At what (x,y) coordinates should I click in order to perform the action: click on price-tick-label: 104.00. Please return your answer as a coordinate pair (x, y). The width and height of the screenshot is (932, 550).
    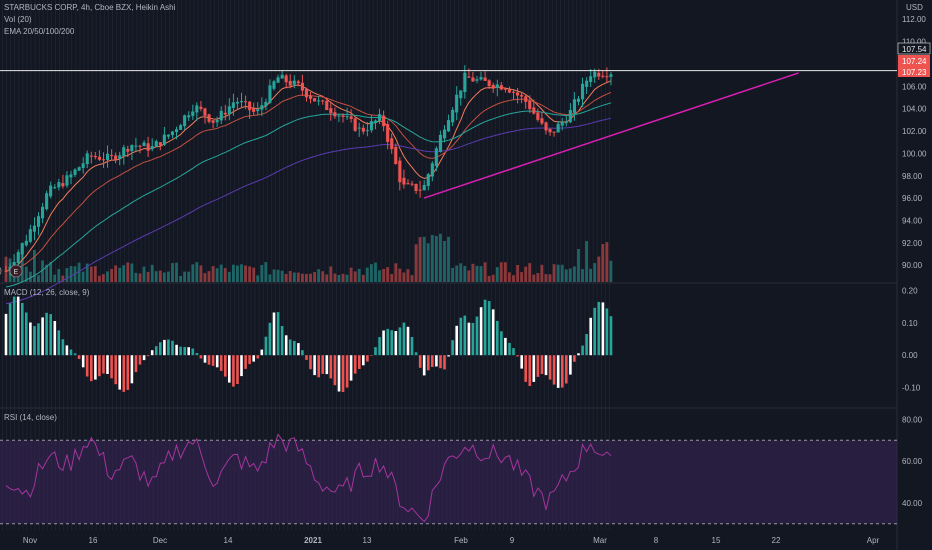
    Looking at the image, I should click on (914, 109).